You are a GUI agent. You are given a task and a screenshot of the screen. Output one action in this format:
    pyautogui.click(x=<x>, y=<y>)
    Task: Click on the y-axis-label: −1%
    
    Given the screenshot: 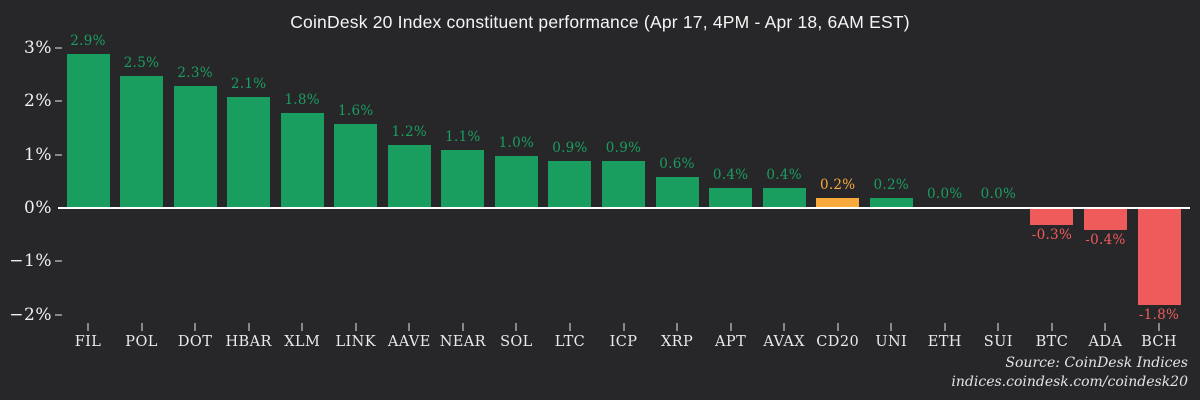 What is the action you would take?
    pyautogui.click(x=30, y=261)
    